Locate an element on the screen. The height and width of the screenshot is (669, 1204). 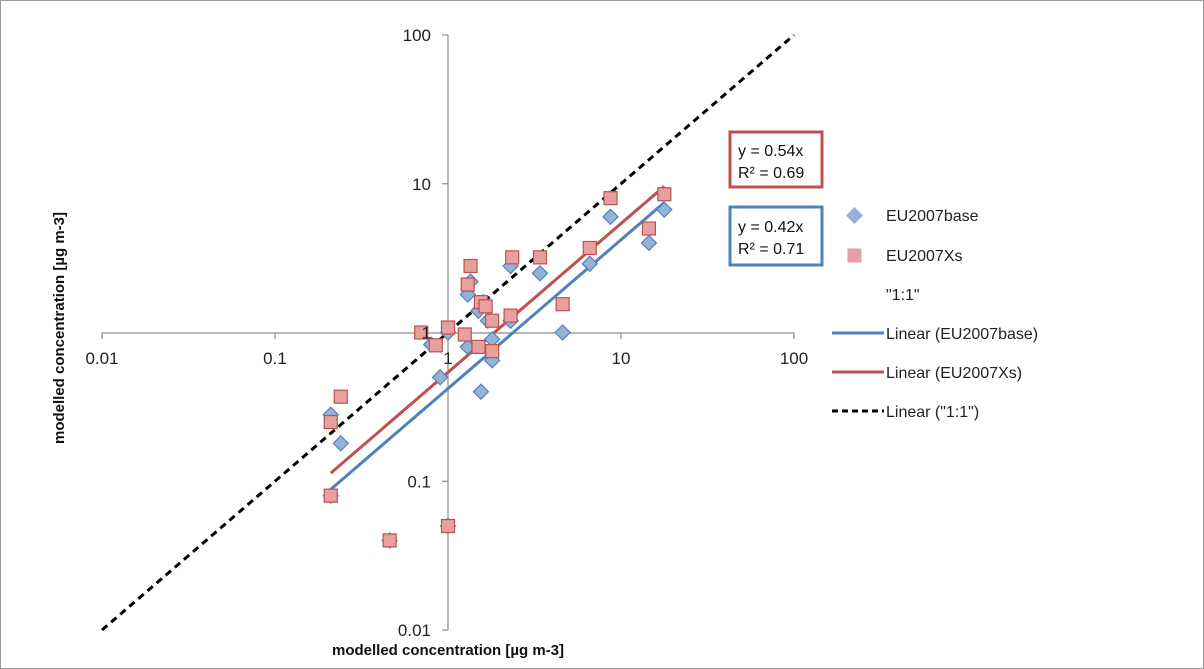
x-tick-label: 10 is located at coordinates (621, 358).